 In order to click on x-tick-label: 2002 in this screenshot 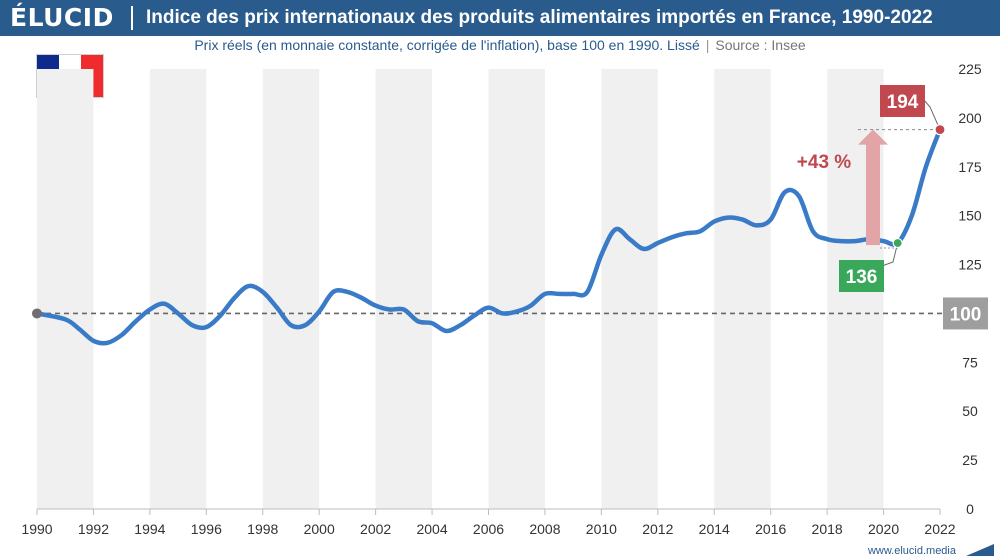, I will do `click(375, 529)`.